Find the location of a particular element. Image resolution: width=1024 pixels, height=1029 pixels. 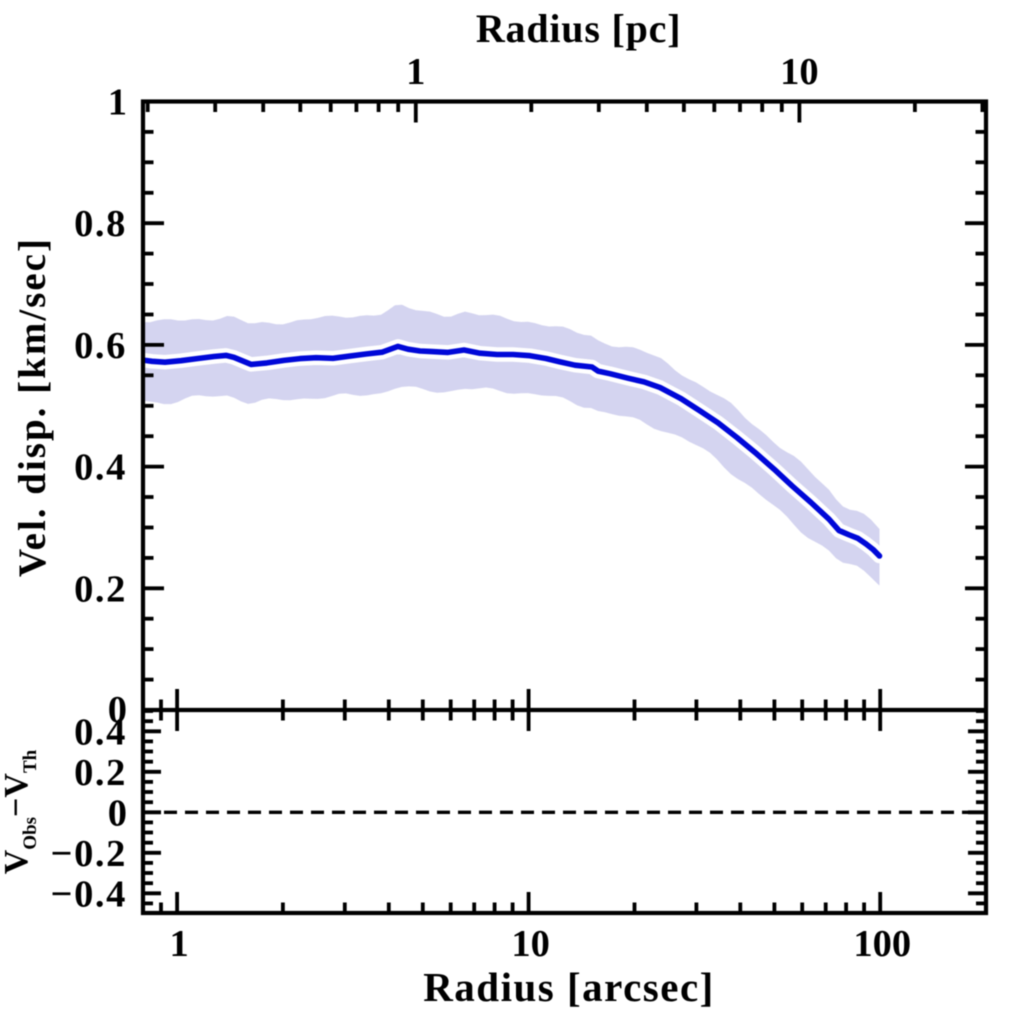

svg-text: VObs−VTh is located at coordinates (20, 811).